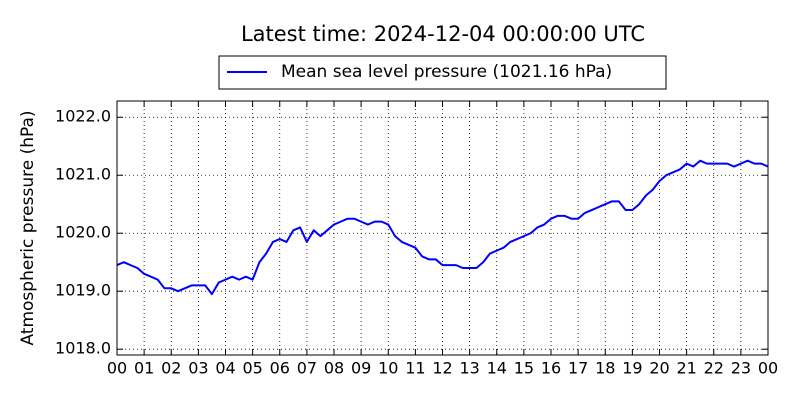 This screenshot has width=800, height=400. Describe the element at coordinates (83, 232) in the screenshot. I see `y-tick-label: 1020.0` at that location.